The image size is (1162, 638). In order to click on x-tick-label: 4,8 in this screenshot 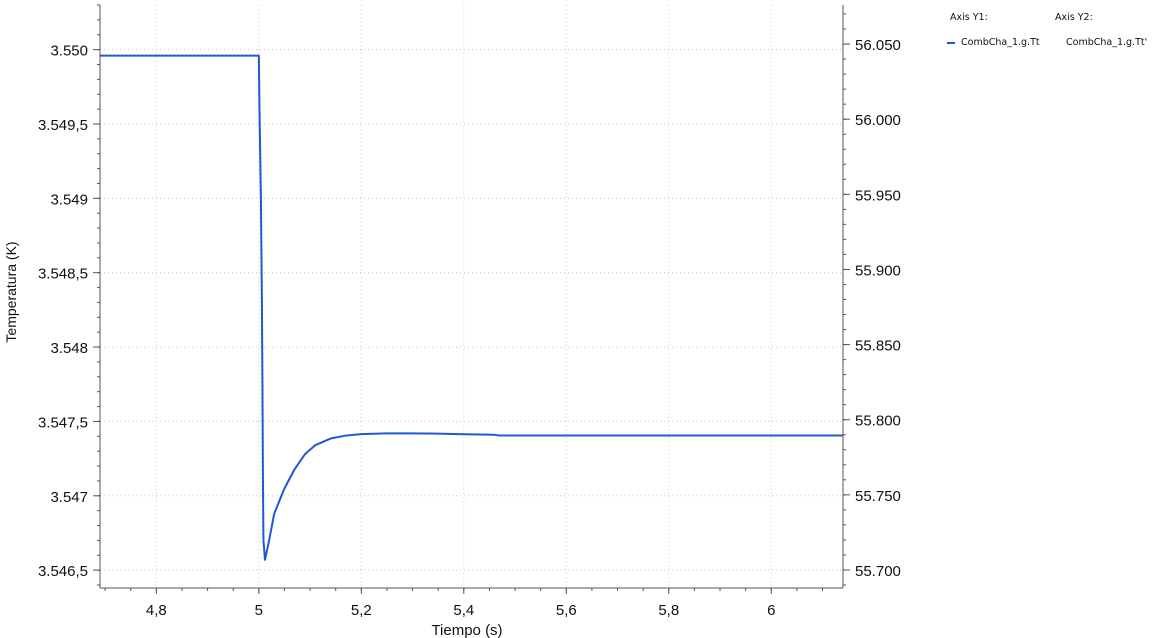, I will do `click(156, 610)`.